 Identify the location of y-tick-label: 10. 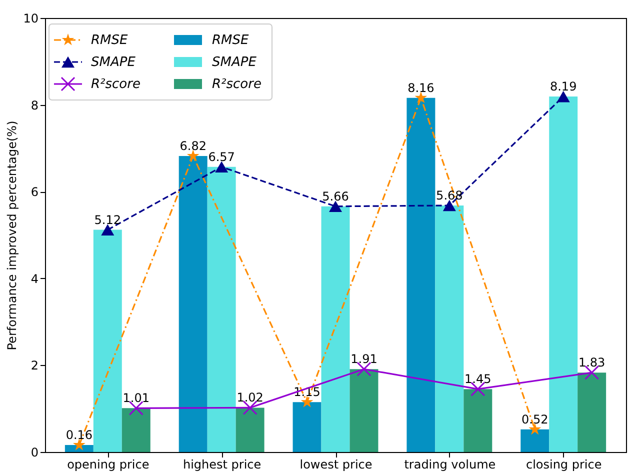
(30, 19).